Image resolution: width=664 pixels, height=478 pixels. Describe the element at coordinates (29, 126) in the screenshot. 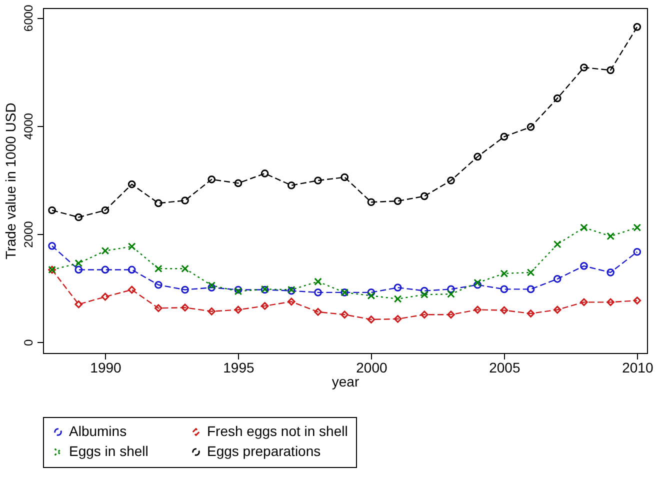

I see `y-tick-label: 4000` at that location.